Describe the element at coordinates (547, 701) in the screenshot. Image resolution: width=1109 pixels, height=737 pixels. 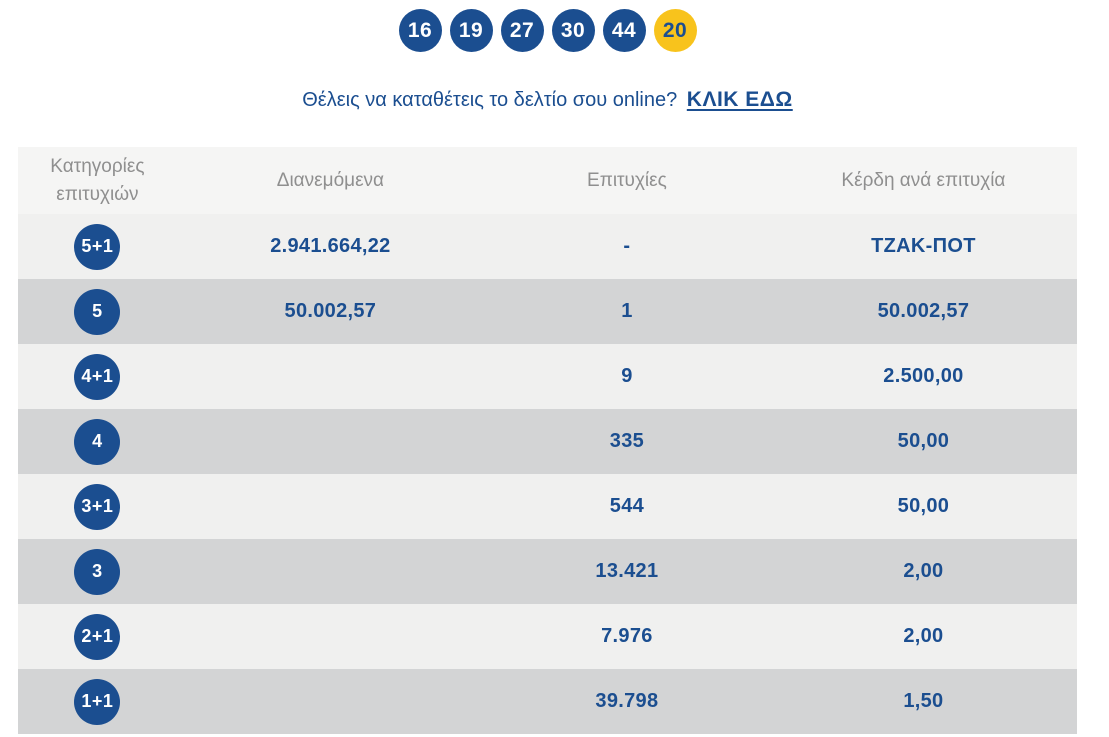
I see `table-row: 1+1 39.798 1,50` at that location.